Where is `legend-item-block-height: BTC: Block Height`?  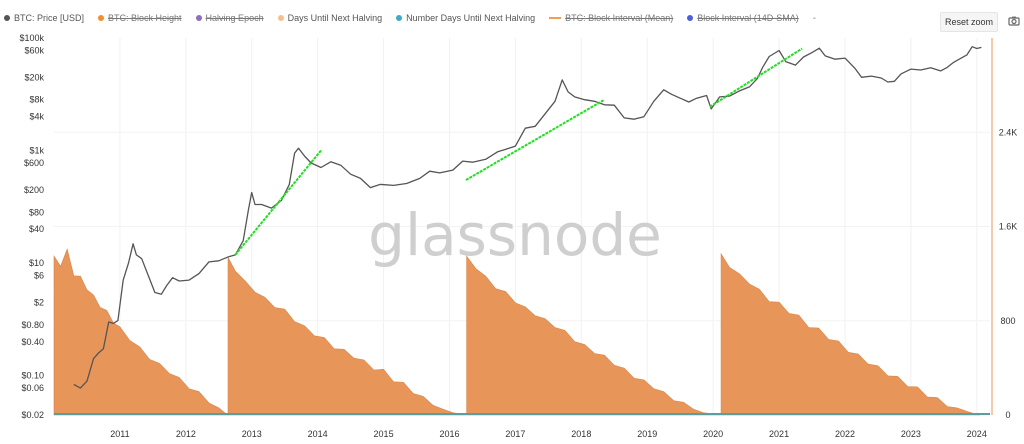 legend-item-block-height: BTC: Block Height is located at coordinates (140, 18).